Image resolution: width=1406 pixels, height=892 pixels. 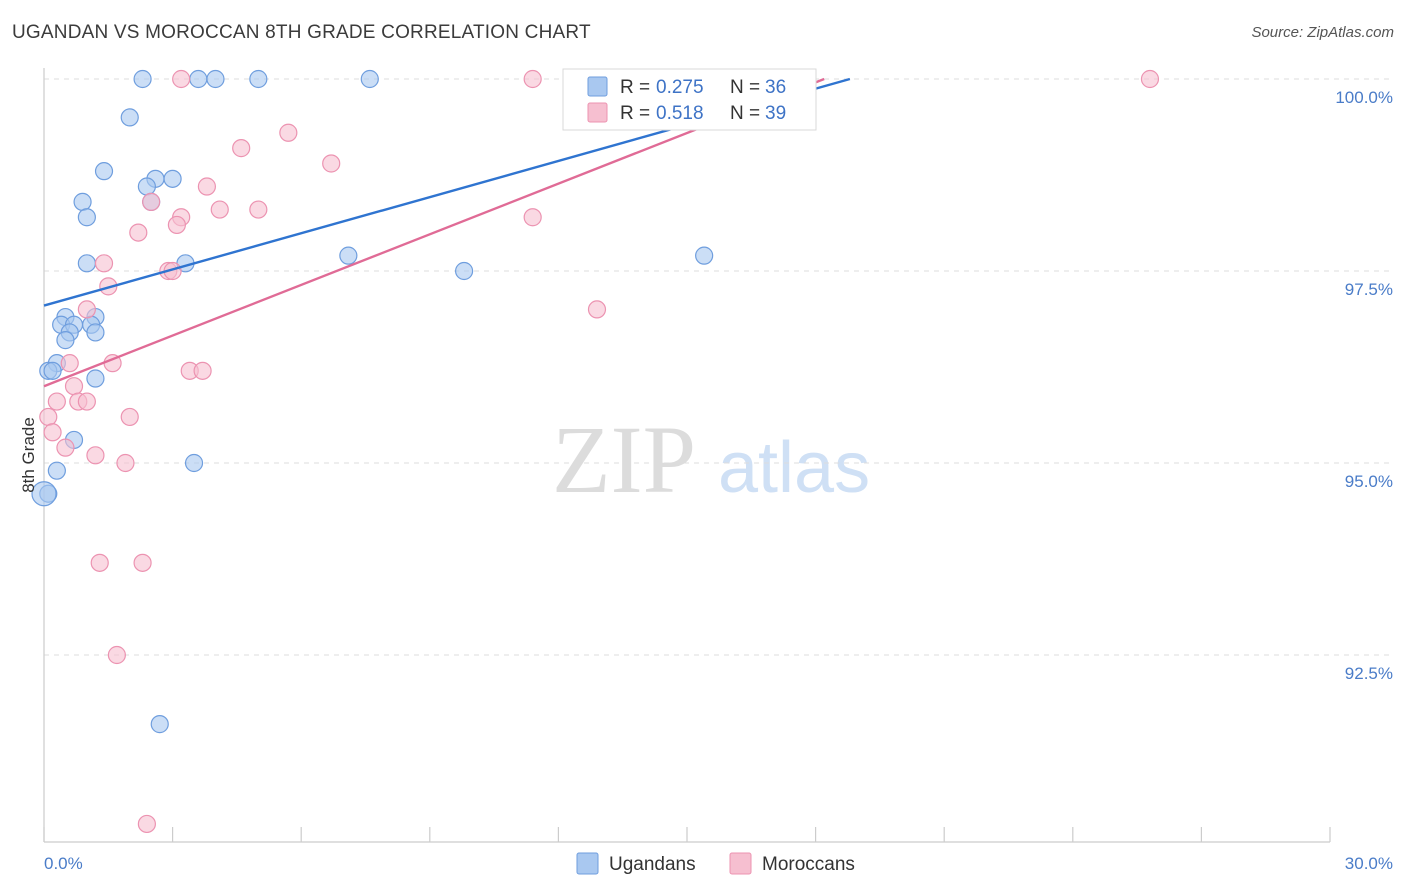 What do you see at coordinates (597, 112) in the screenshot?
I see `legend-swatch-moroccans` at bounding box center [597, 112].